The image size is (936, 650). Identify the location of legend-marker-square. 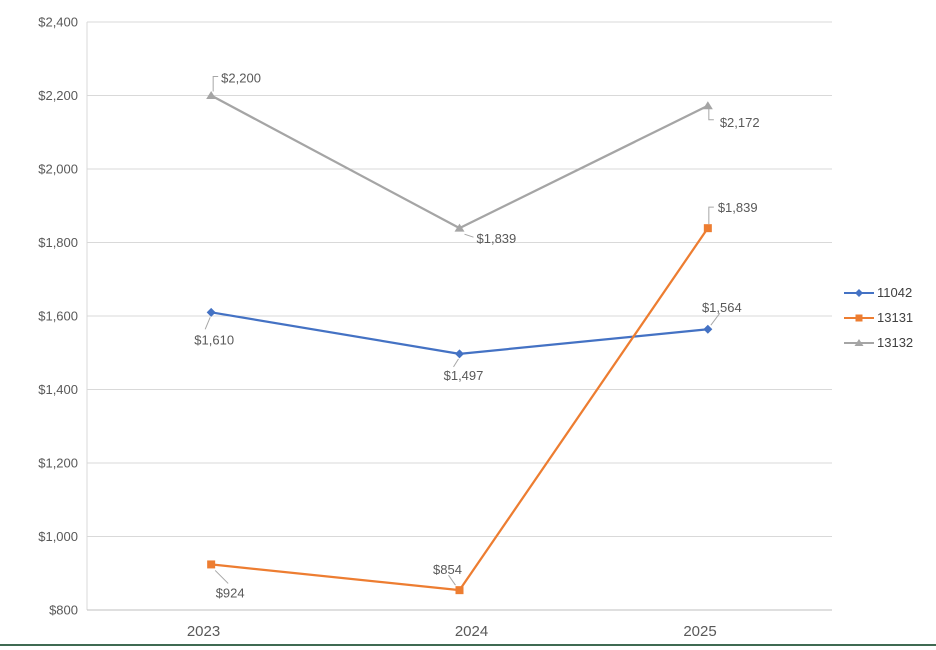
(859, 317).